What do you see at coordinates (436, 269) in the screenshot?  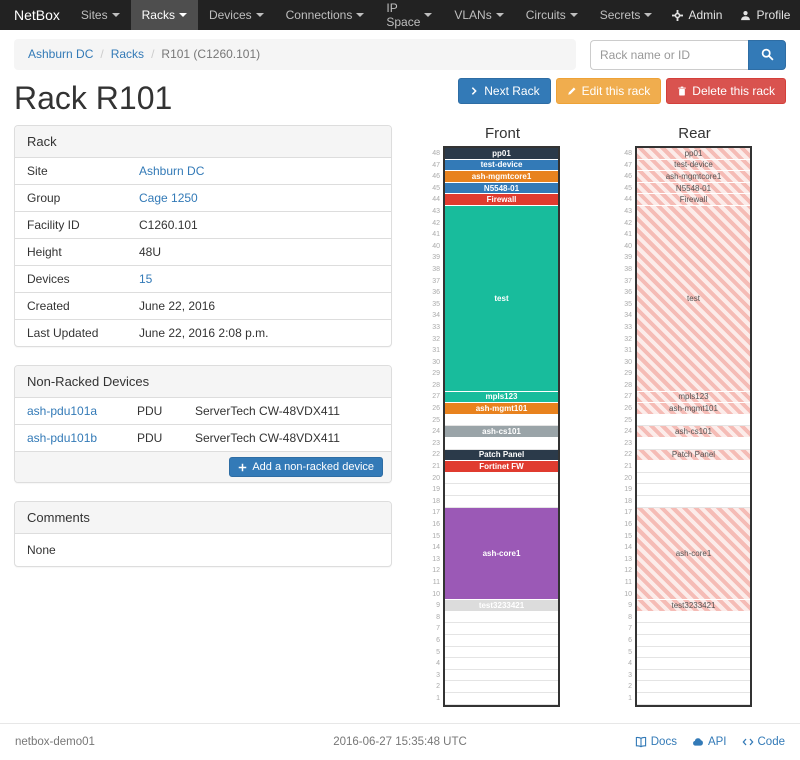 I see `unit-number: 38` at bounding box center [436, 269].